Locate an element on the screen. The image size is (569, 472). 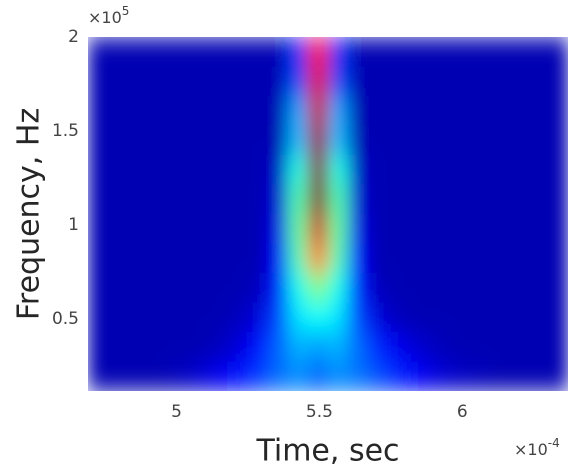
y-multiplier-exponent: 5 is located at coordinates (126, 11).